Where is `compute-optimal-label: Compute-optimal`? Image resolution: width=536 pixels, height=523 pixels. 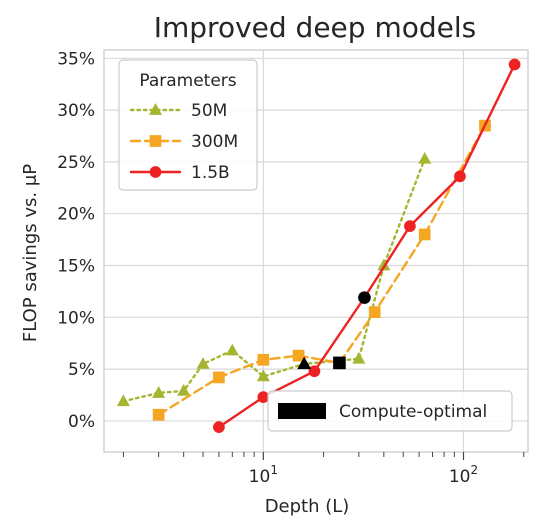 compute-optimal-label: Compute-optimal is located at coordinates (413, 412).